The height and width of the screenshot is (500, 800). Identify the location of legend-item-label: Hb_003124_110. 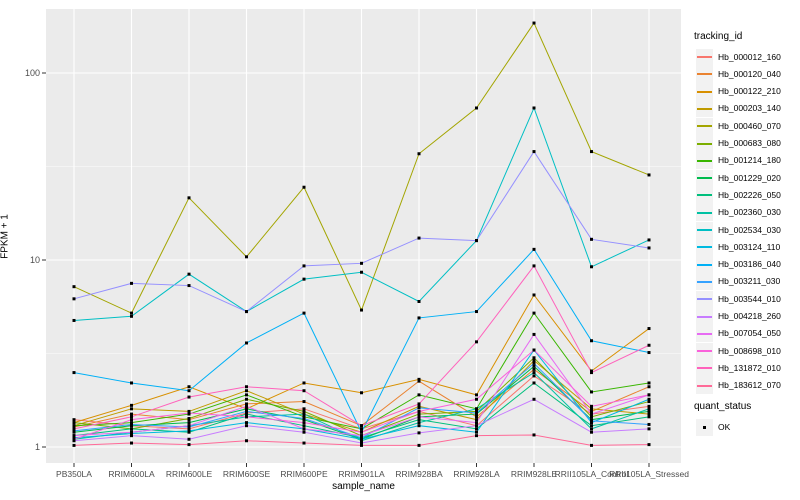
(749, 246).